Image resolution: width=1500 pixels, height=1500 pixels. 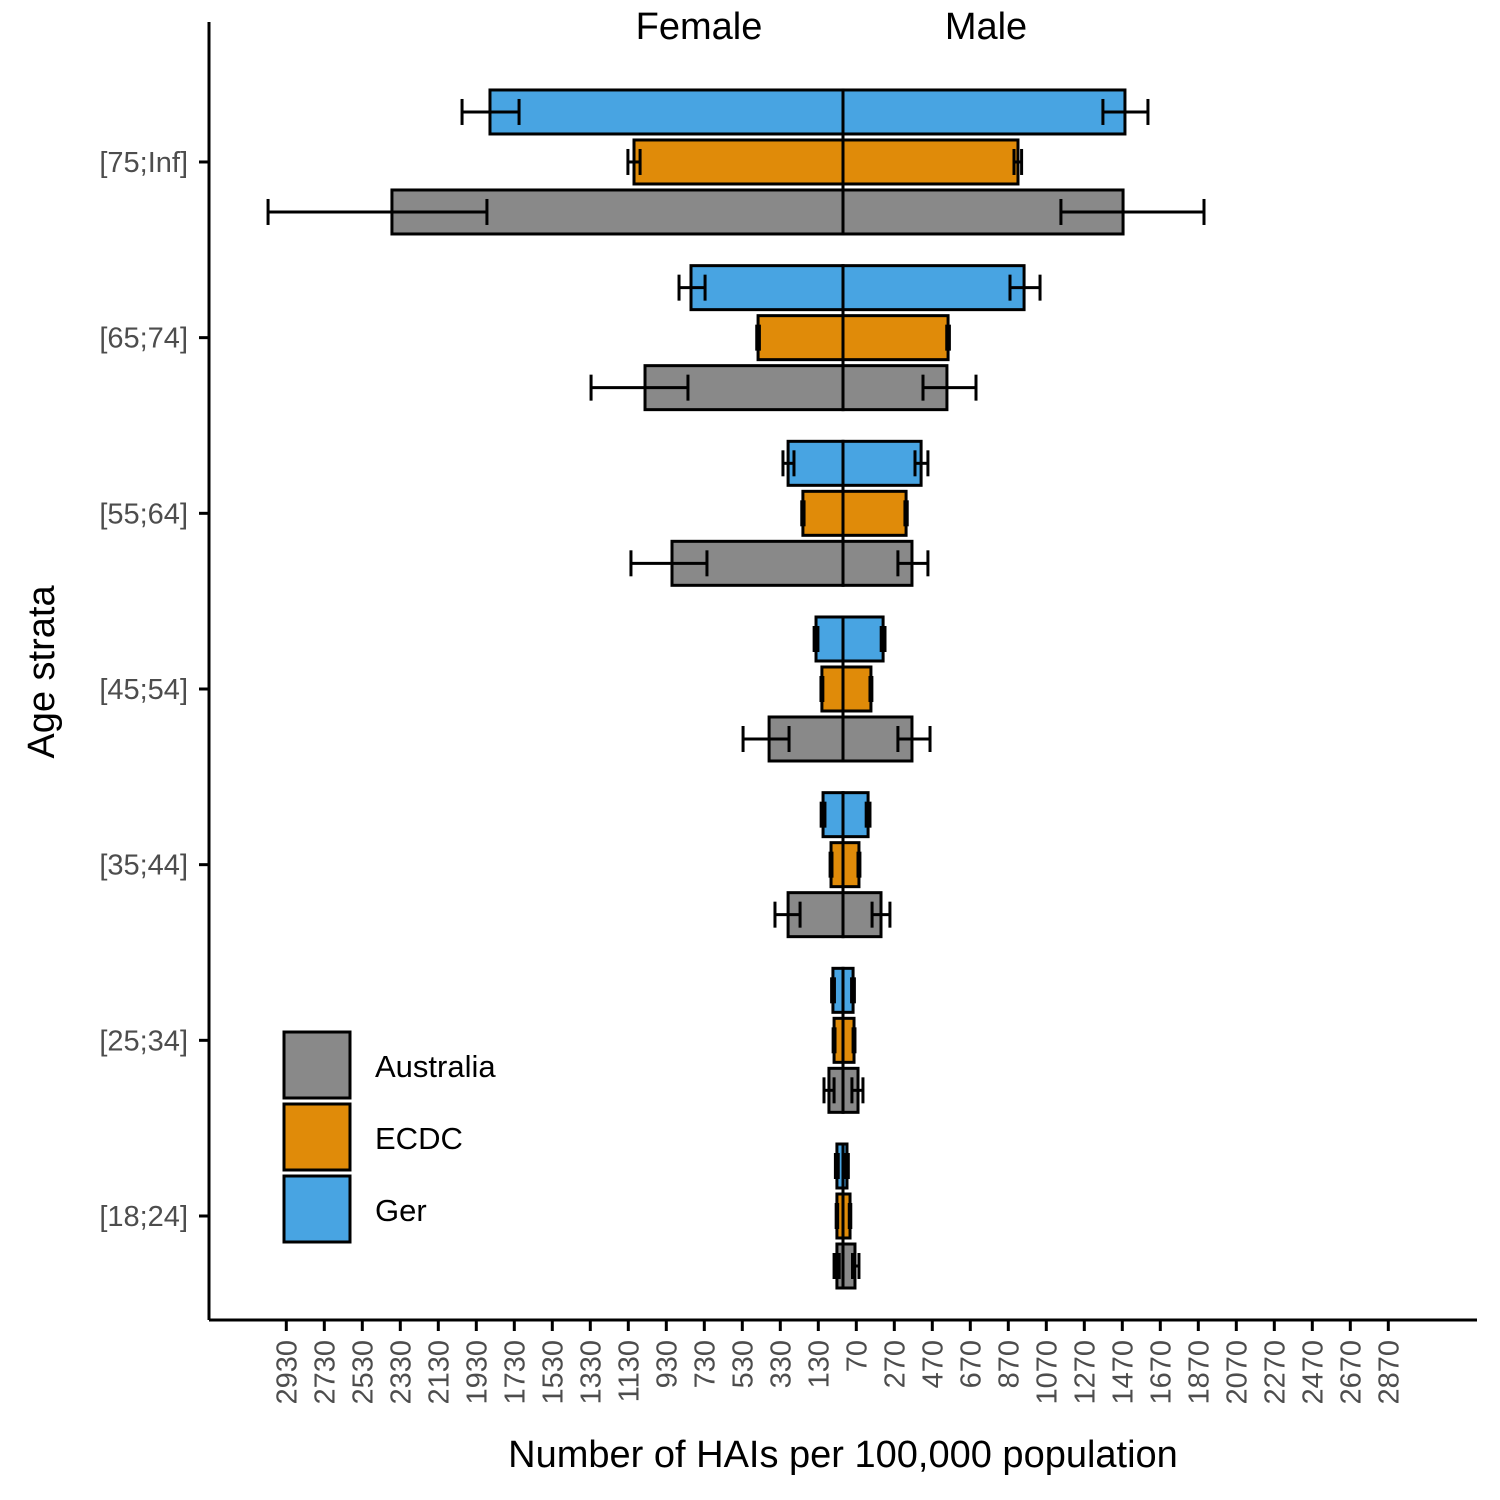 I want to click on x-tick-label: 1930, so click(x=477, y=1372).